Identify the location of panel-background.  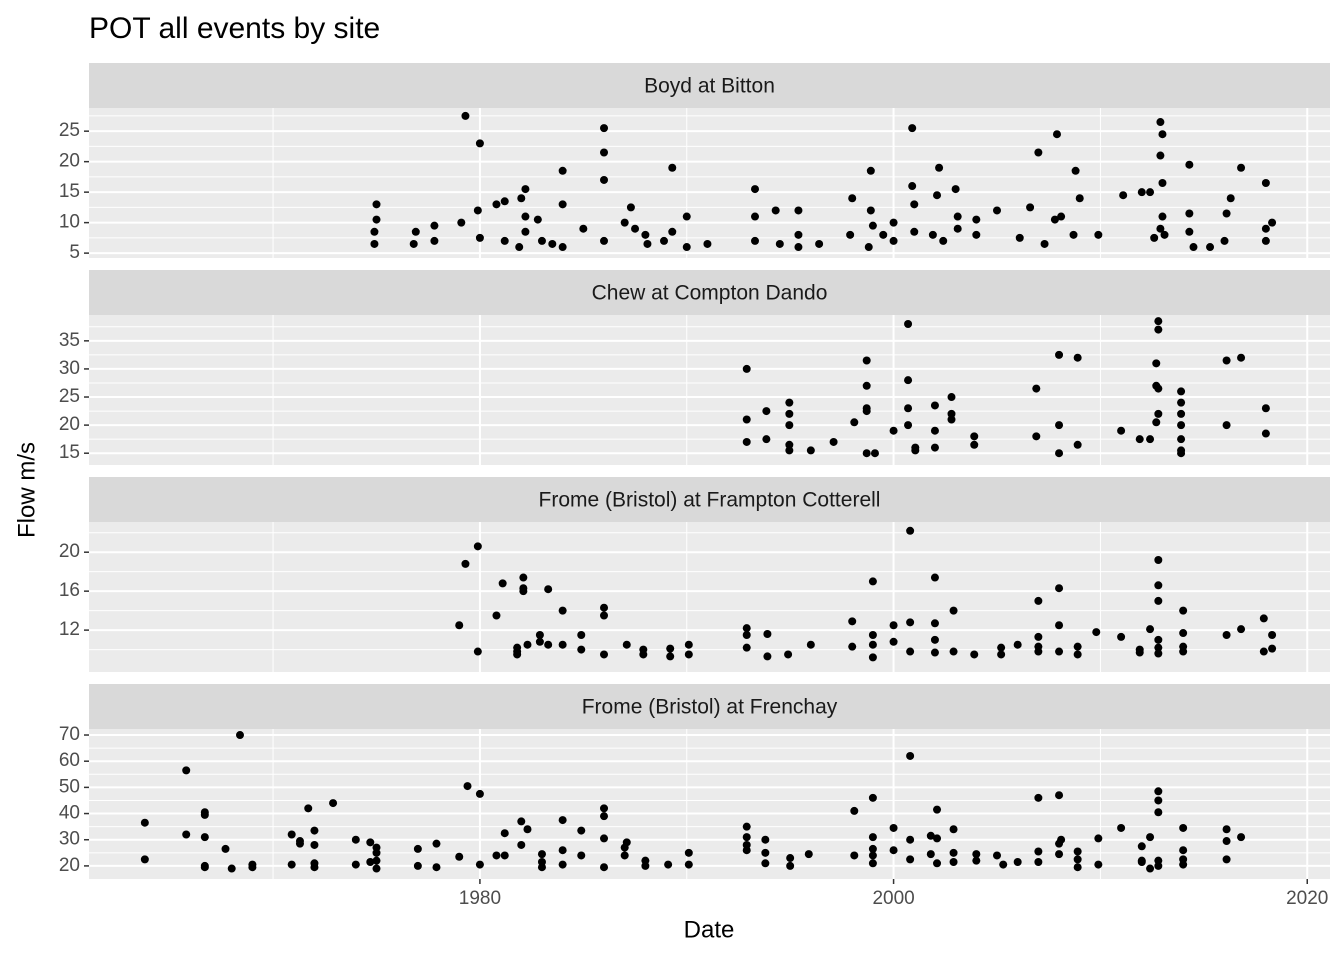
(709, 597).